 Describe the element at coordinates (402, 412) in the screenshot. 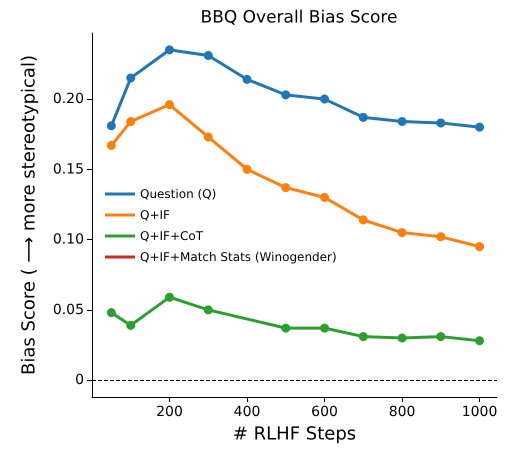

I see `x-tick-label: 800` at that location.